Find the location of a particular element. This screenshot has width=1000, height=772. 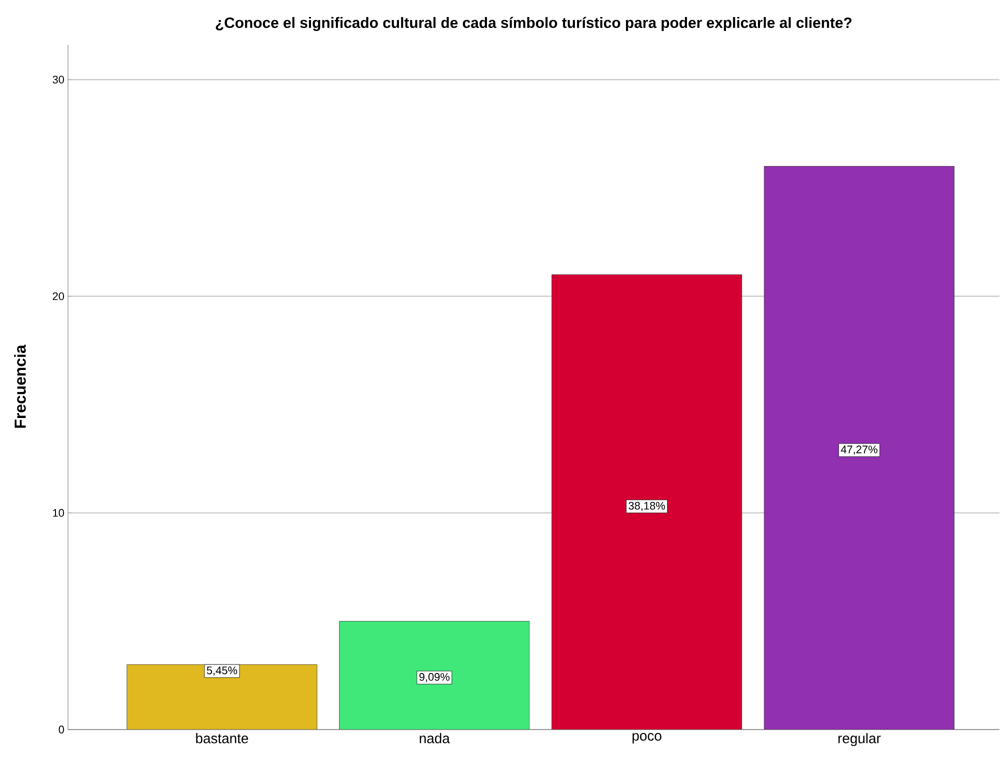

x-tick-label: poco is located at coordinates (647, 738).